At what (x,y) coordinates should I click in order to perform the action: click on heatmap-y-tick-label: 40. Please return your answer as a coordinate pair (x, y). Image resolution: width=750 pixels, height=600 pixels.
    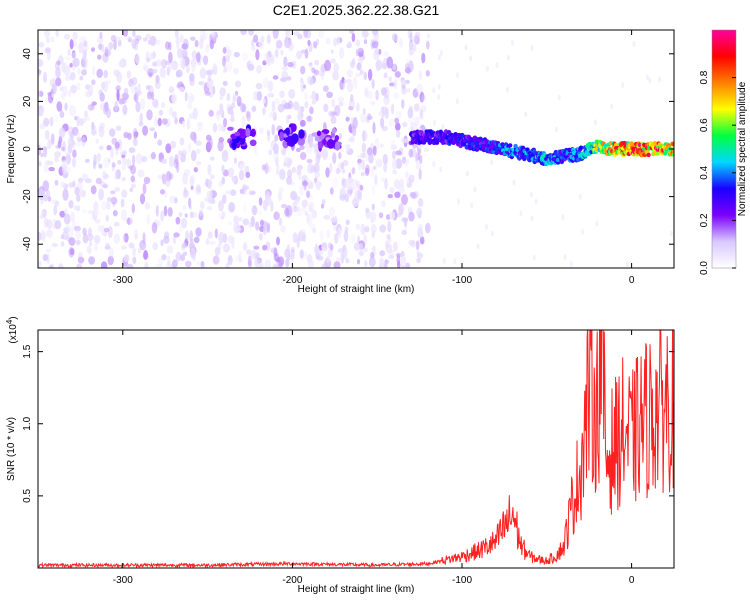
    Looking at the image, I should click on (27, 54).